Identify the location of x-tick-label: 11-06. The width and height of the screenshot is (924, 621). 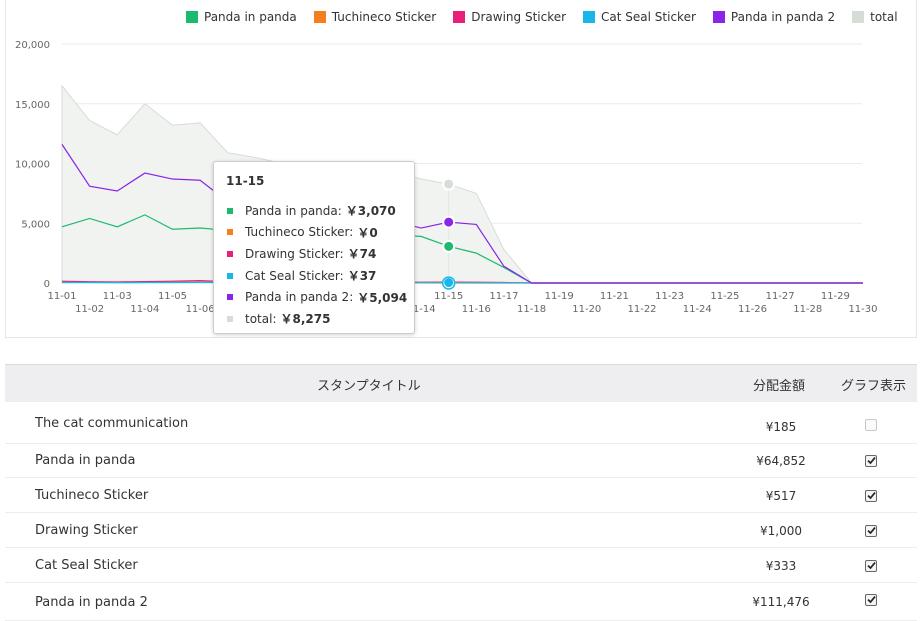
(200, 309).